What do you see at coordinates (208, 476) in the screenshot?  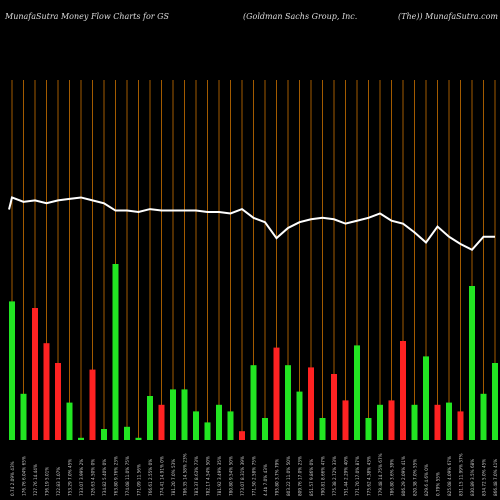 I see `tick-label: 782.17 4.54% 50%` at bounding box center [208, 476].